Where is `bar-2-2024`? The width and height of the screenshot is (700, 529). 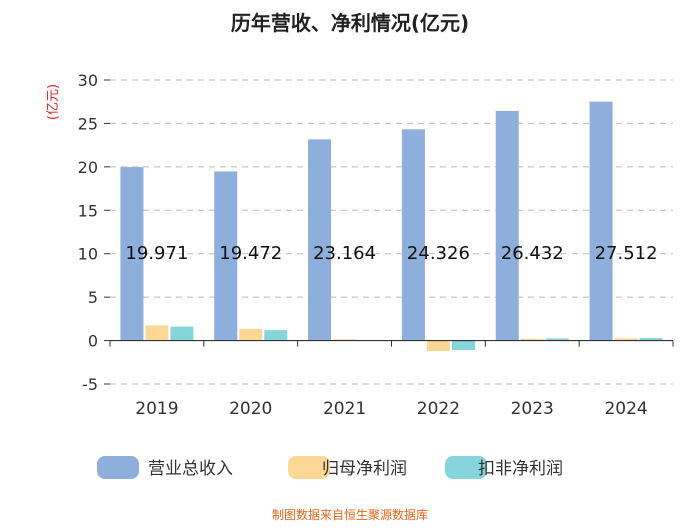 bar-2-2024 is located at coordinates (626, 339).